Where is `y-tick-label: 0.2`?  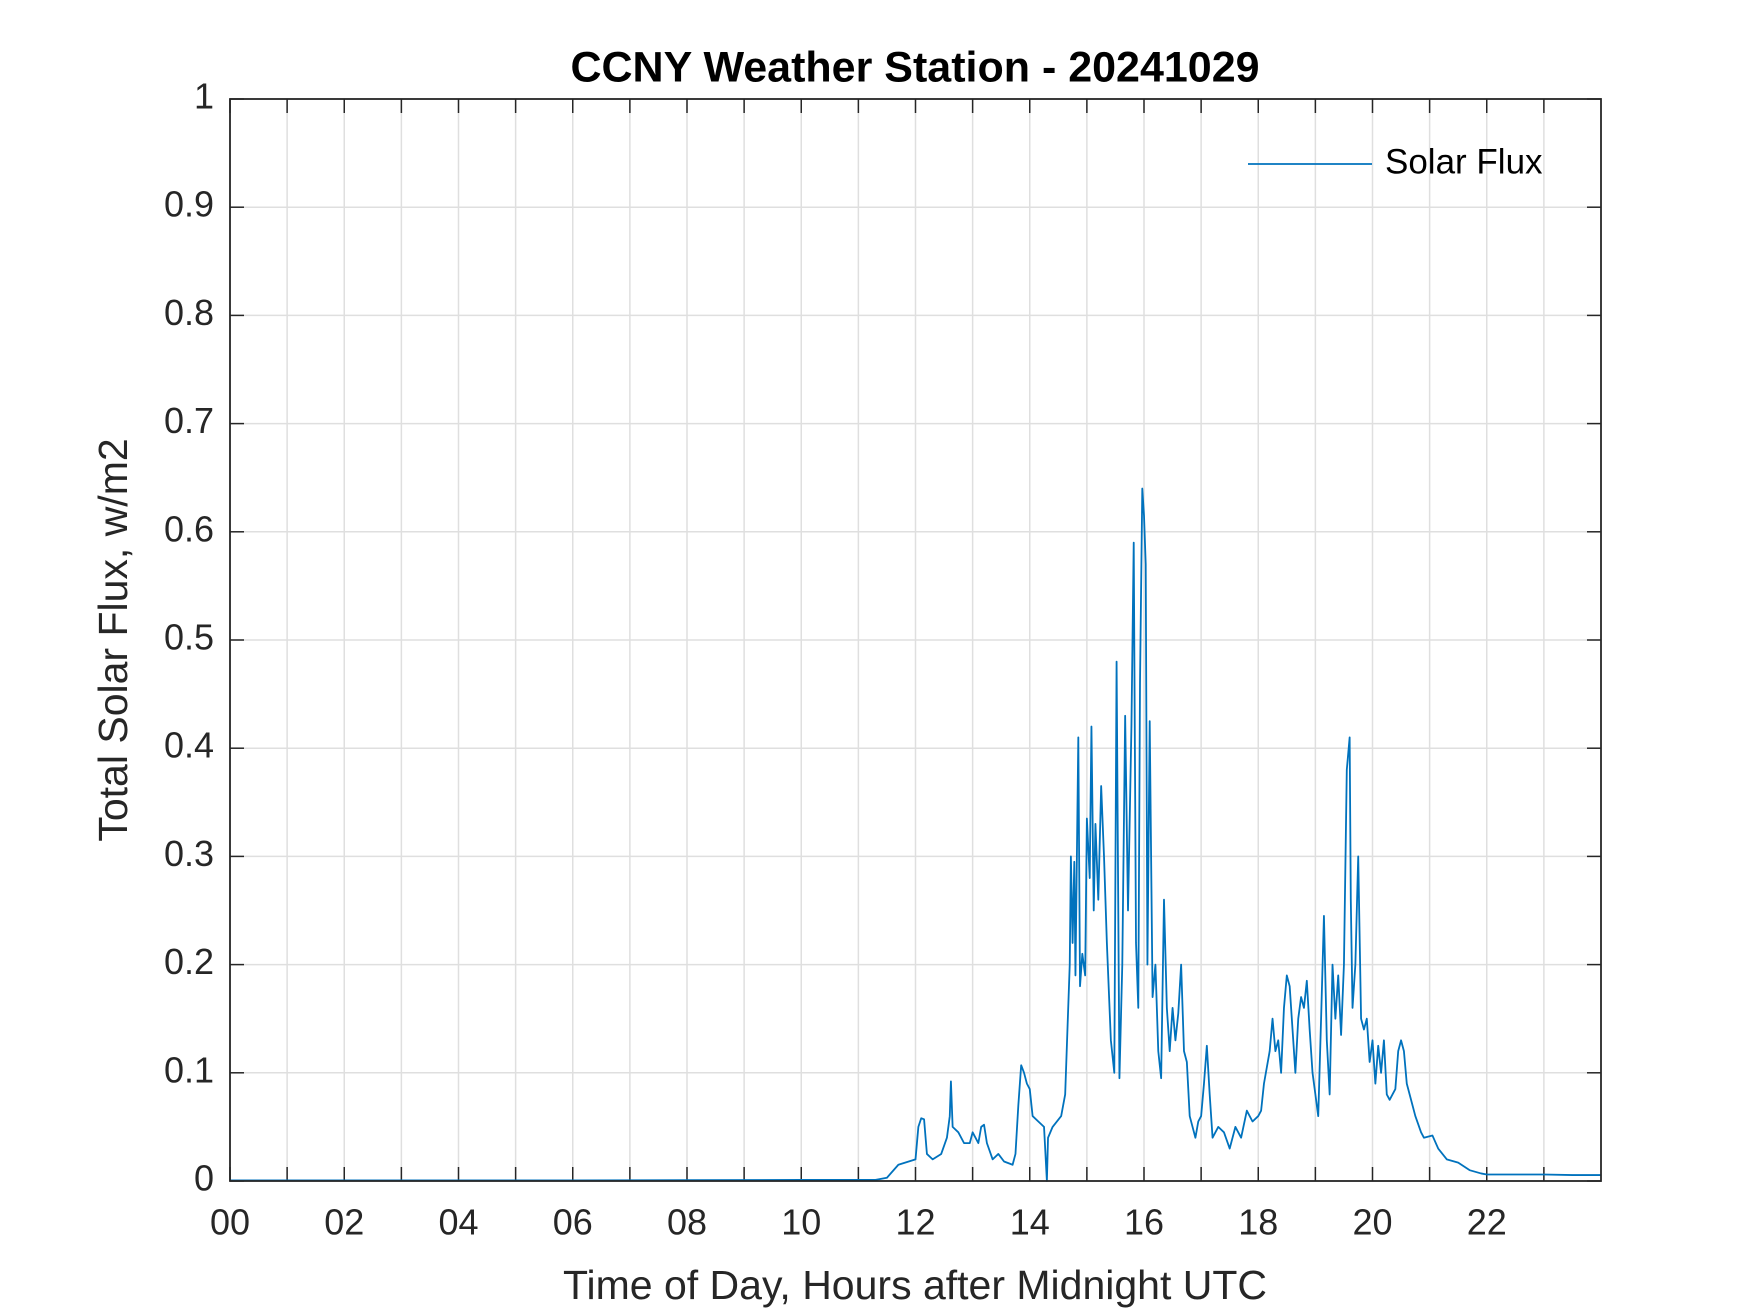
y-tick-label: 0.2 is located at coordinates (189, 961).